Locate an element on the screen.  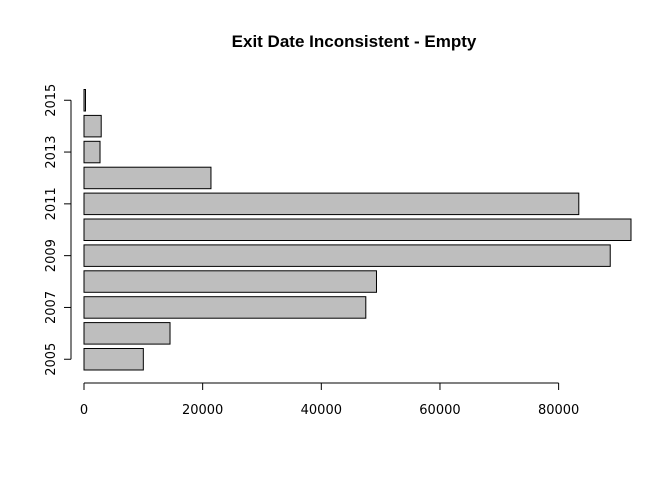
y-tick-label-2015: 2015 is located at coordinates (51, 100).